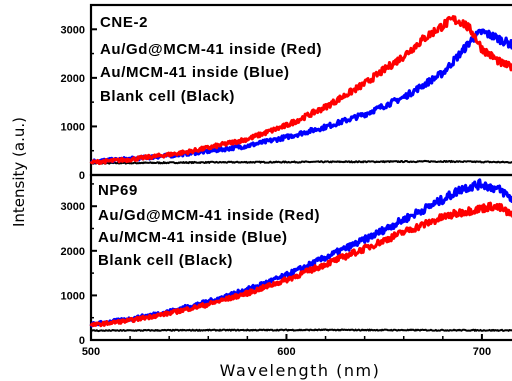 The height and width of the screenshot is (381, 512). Describe the element at coordinates (193, 237) in the screenshot. I see `bottom-panel-blue-label: Au/MCM-41 inside (Blue)` at that location.